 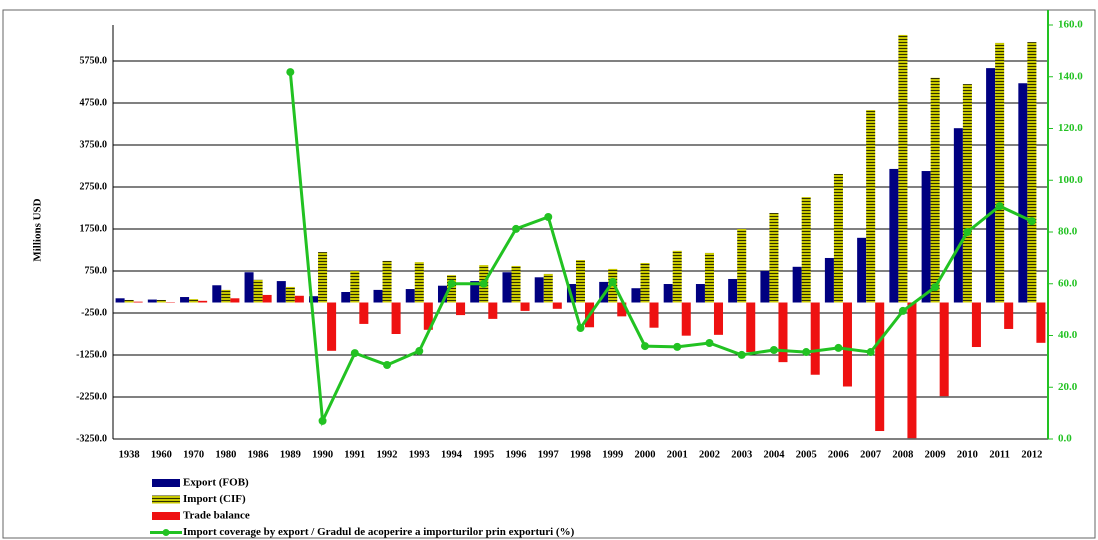 I want to click on x-tick-label: 1998, so click(x=580, y=454).